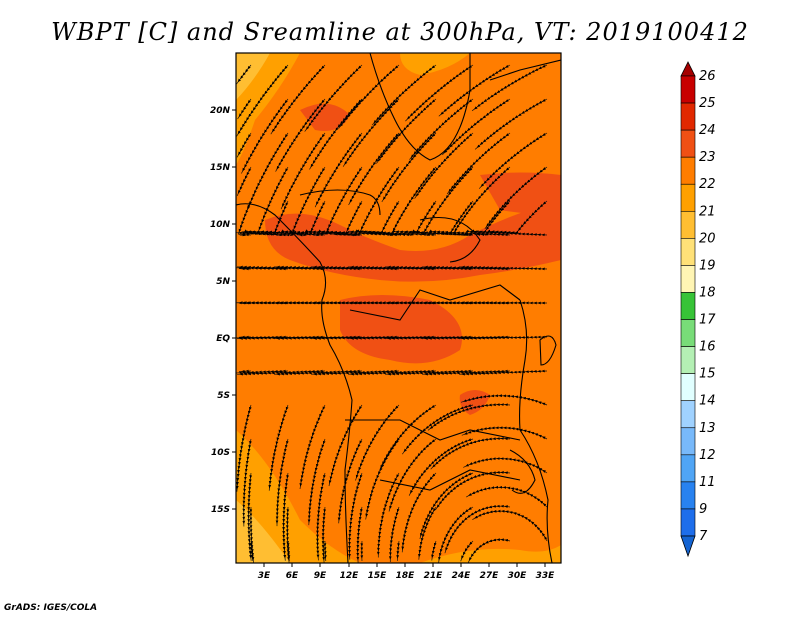 The image size is (800, 618). What do you see at coordinates (223, 310) in the screenshot?
I see `lat-axis: 20N 15N 10N 5N EQ 5S 10S 15S` at bounding box center [223, 310].